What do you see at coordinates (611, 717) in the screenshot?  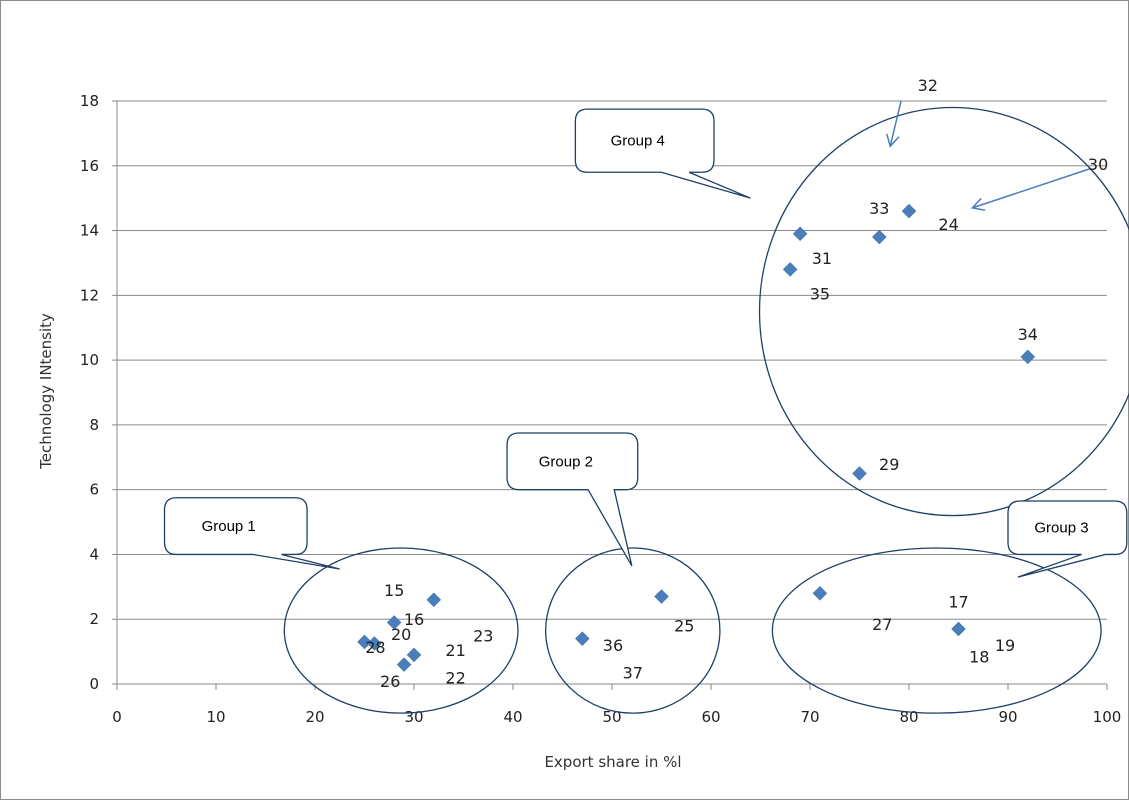 I see `x-tick-label: 50` at bounding box center [611, 717].